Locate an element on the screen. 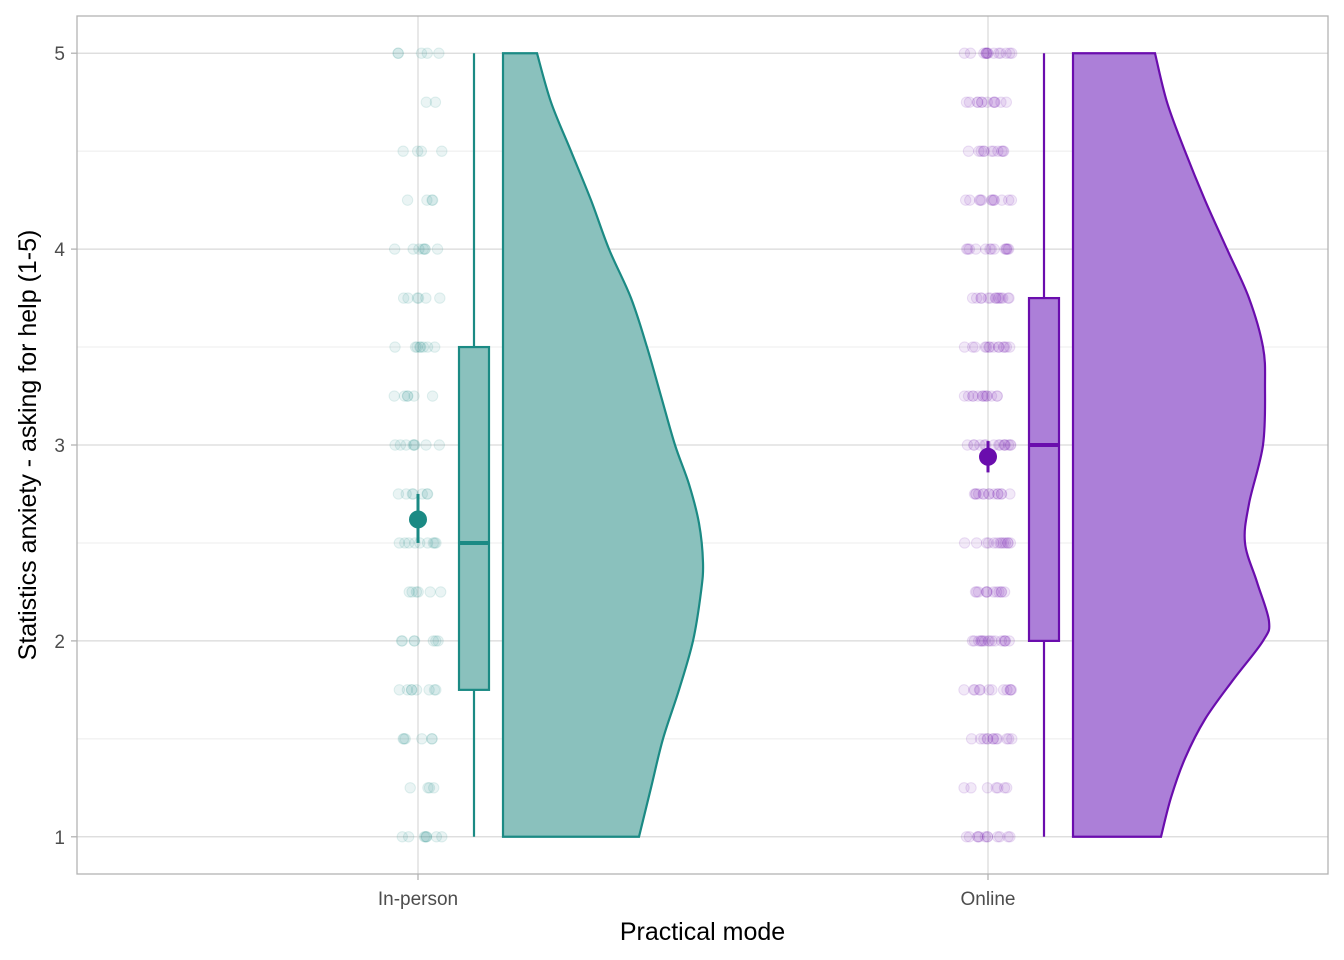 The height and width of the screenshot is (960, 1344). y-tick-label: 1 is located at coordinates (59, 838).